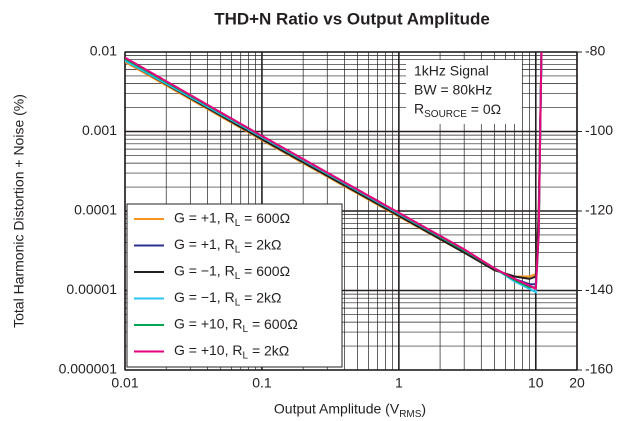 The image size is (631, 421). I want to click on y-axis-label: Total Harmonic Distortion + Noise (%), so click(19, 211).